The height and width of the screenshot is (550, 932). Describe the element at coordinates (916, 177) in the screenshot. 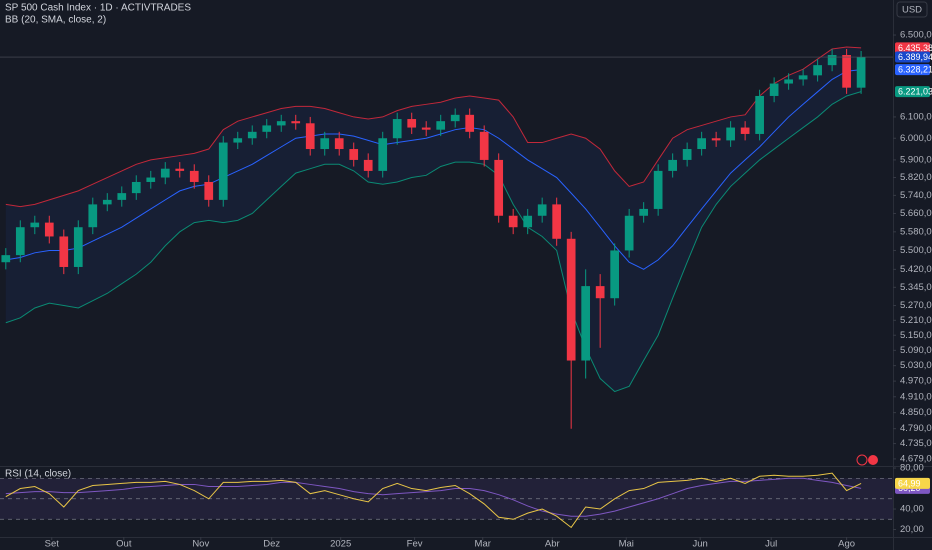

I see `y-tick-label: 5.820,00` at that location.